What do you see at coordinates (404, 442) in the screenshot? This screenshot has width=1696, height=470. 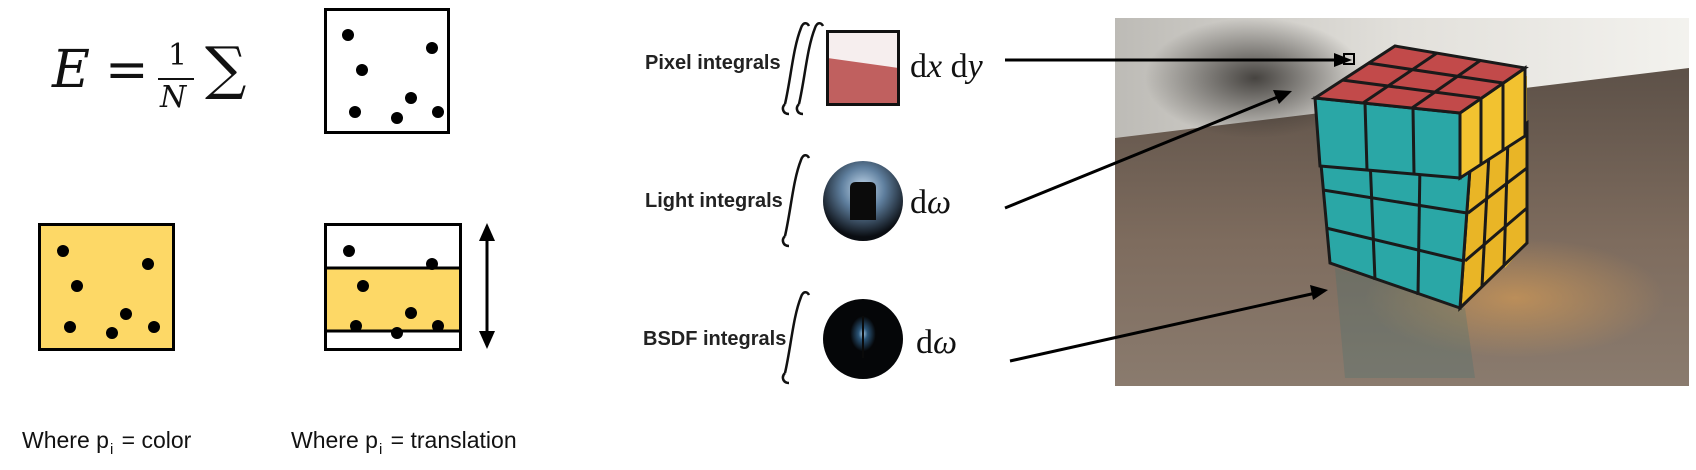 I see `caption-translation: Where pi = translation` at bounding box center [404, 442].